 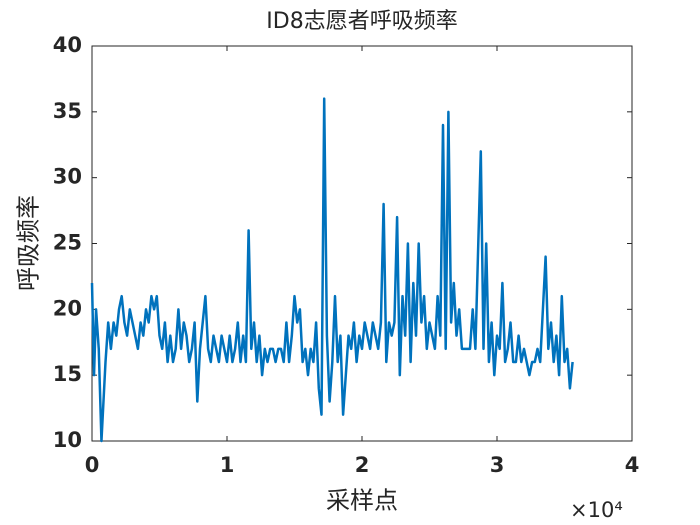 I want to click on y-tick-label: 25, so click(x=67, y=243).